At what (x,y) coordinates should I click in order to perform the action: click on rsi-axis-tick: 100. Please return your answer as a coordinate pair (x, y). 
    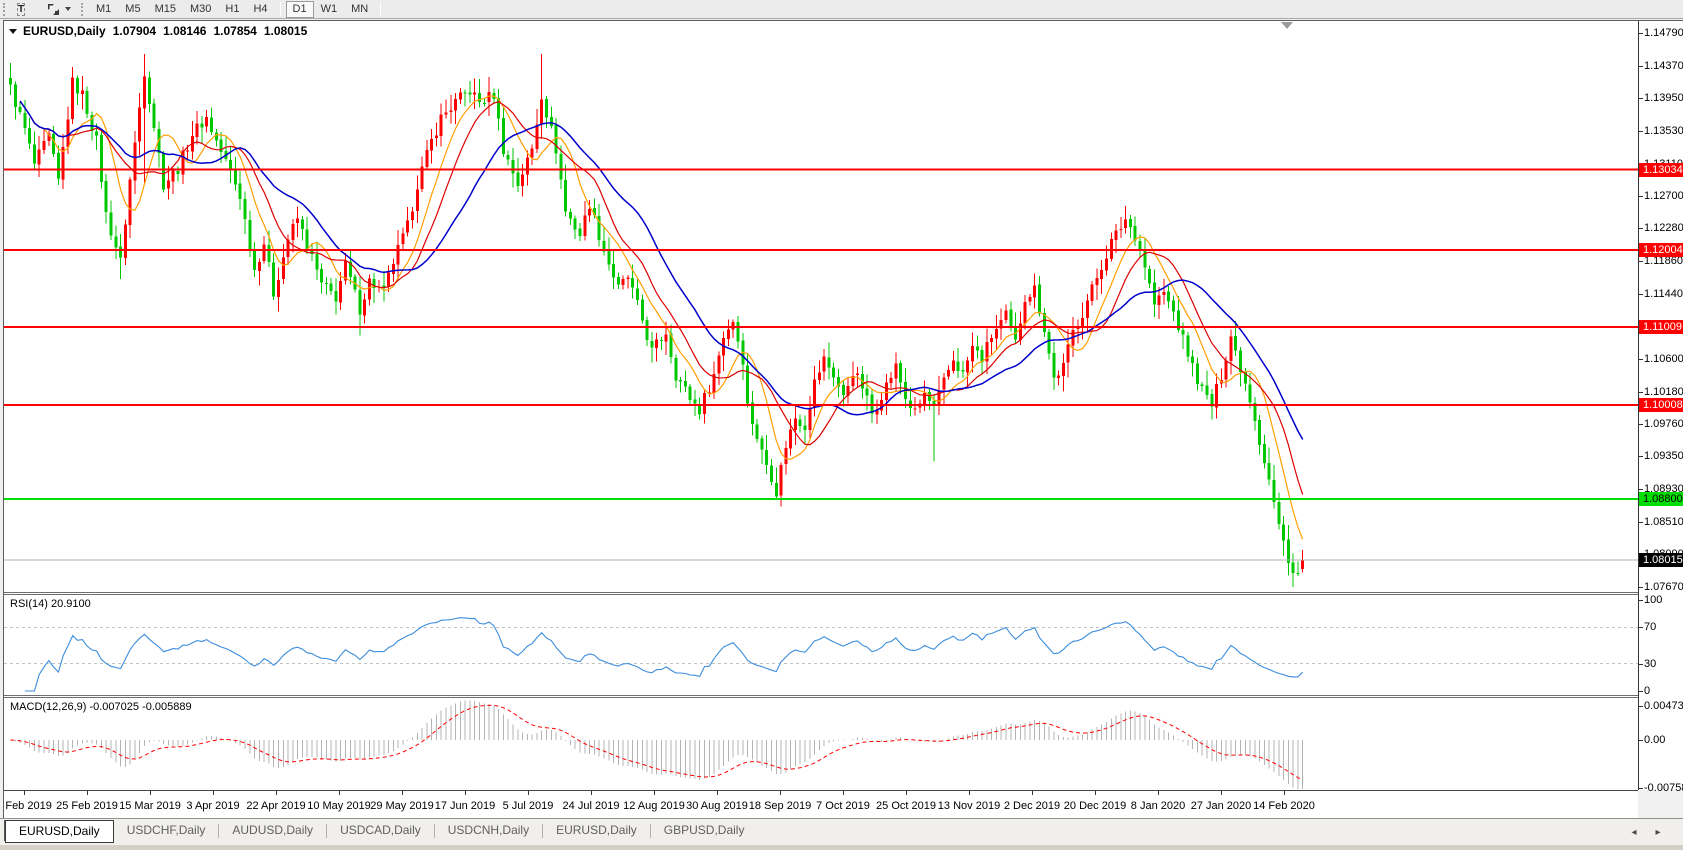
    Looking at the image, I should click on (1653, 600).